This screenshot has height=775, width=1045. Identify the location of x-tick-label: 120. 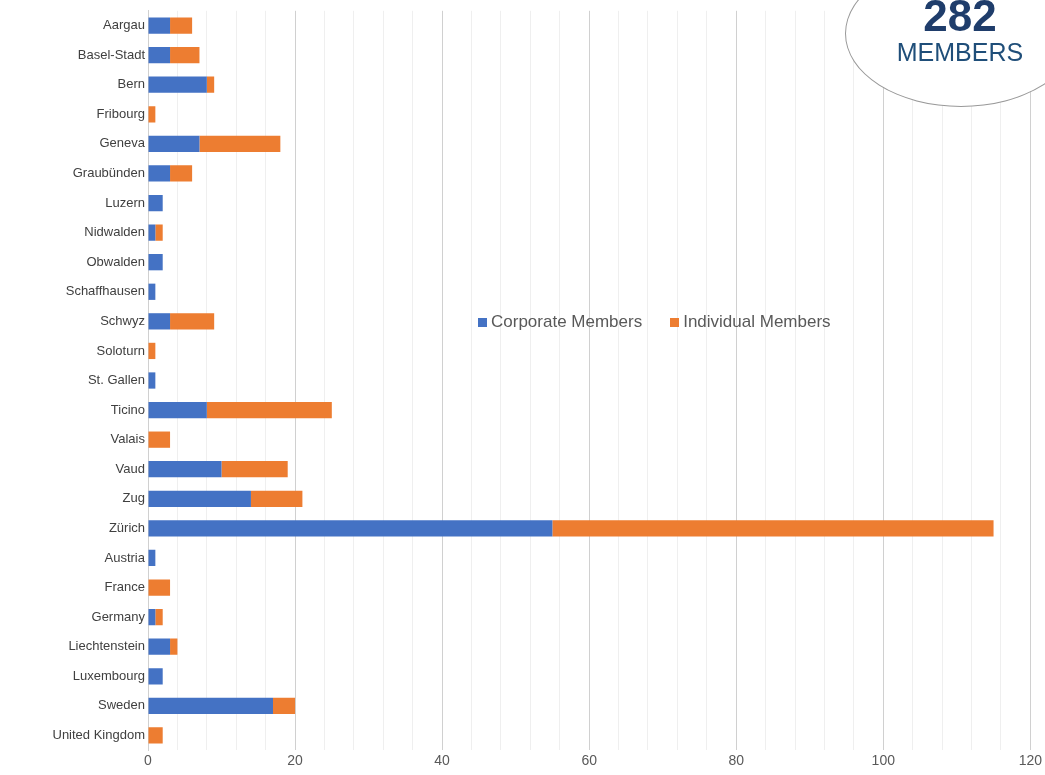
(1030, 760).